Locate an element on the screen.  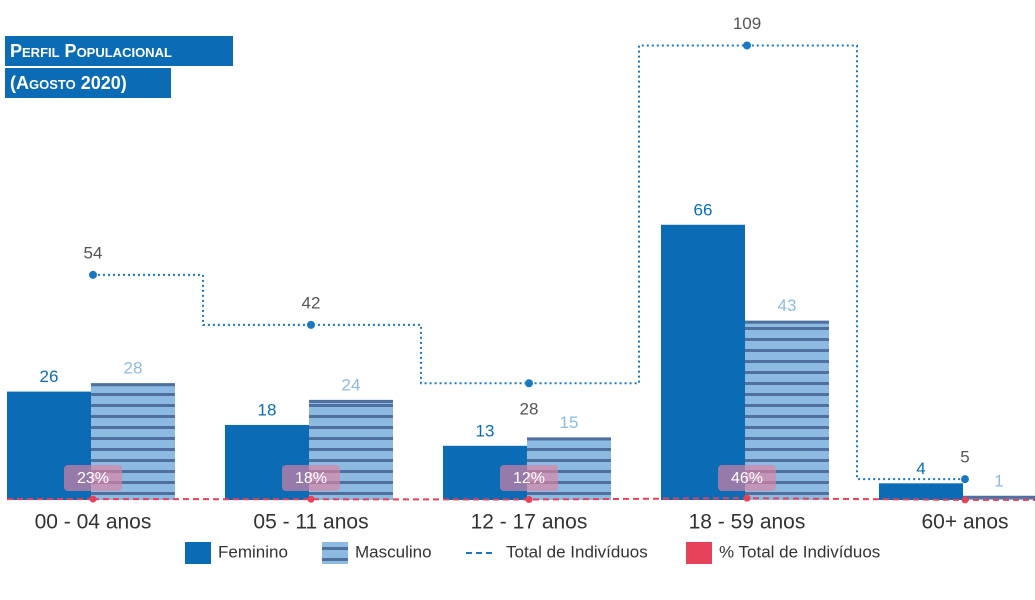
bar-label: 26 is located at coordinates (49, 376).